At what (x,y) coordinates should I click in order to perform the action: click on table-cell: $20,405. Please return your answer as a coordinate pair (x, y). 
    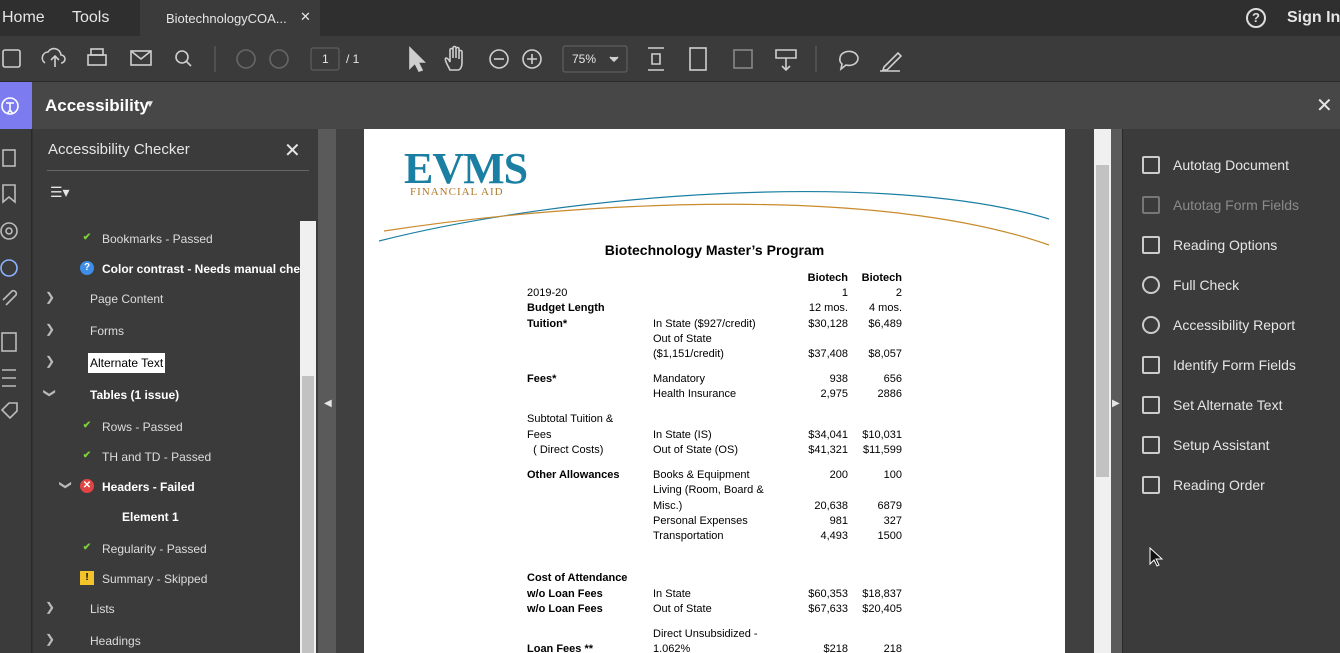
    Looking at the image, I should click on (882, 609).